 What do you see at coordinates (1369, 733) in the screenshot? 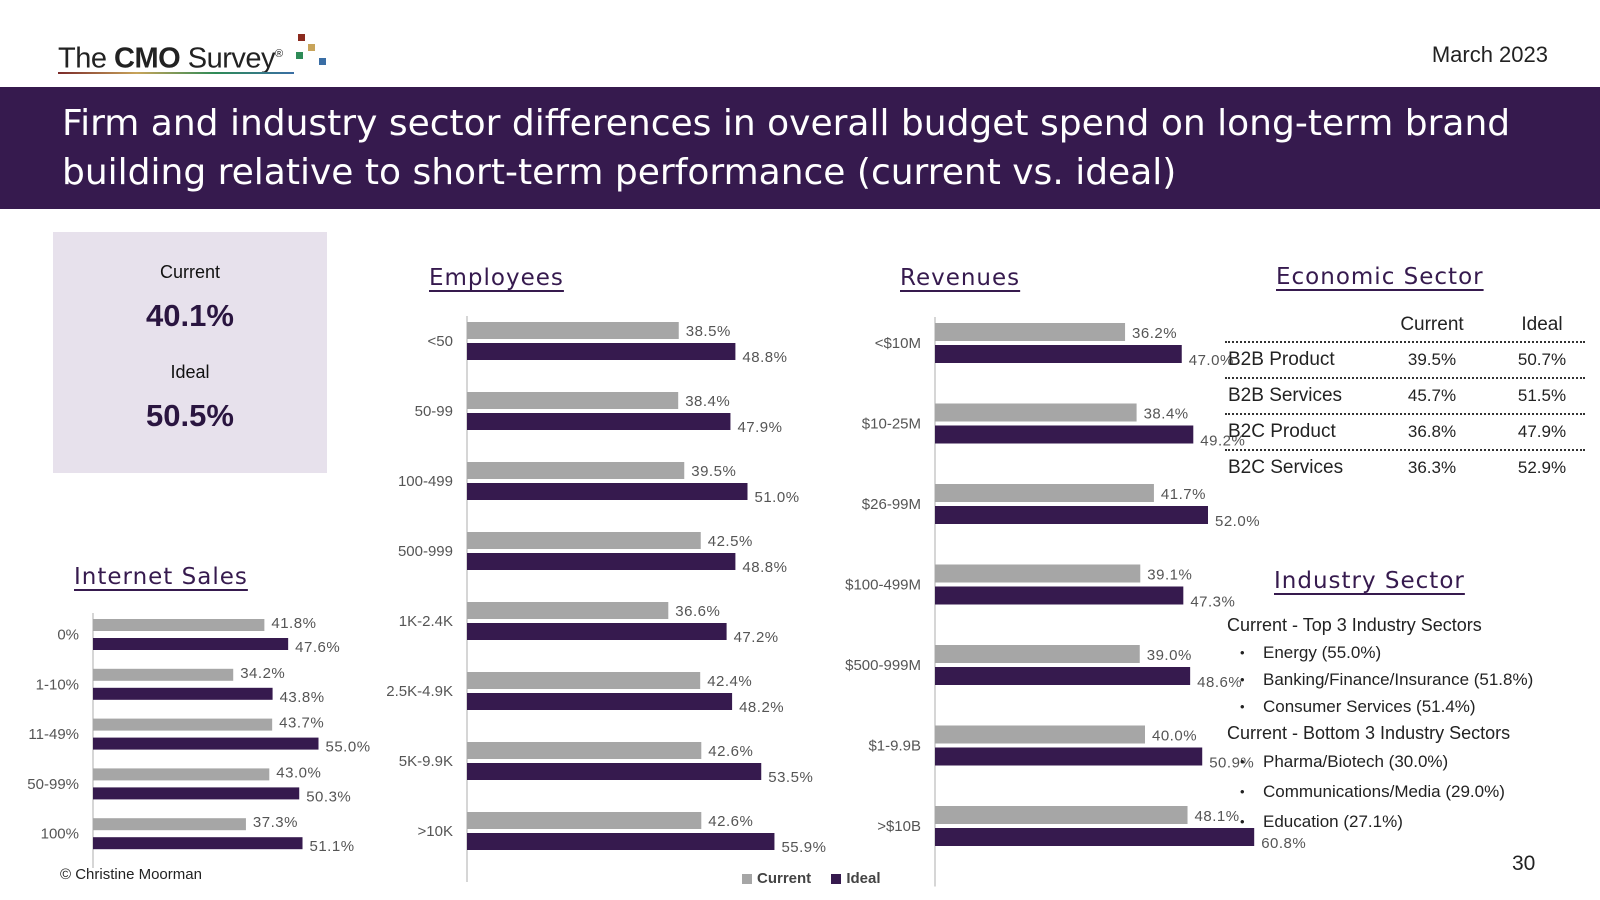
I see `bottom-sectors-title: Current - Bottom 3 Industry Sectors` at bounding box center [1369, 733].